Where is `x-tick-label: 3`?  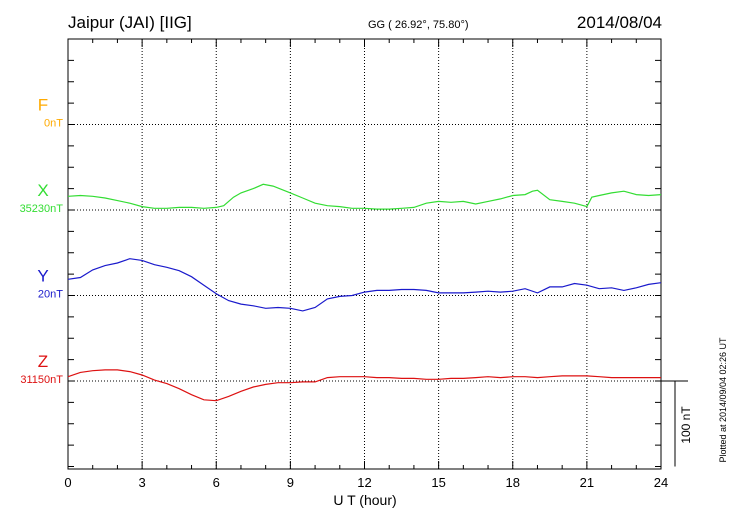 x-tick-label: 3 is located at coordinates (142, 482).